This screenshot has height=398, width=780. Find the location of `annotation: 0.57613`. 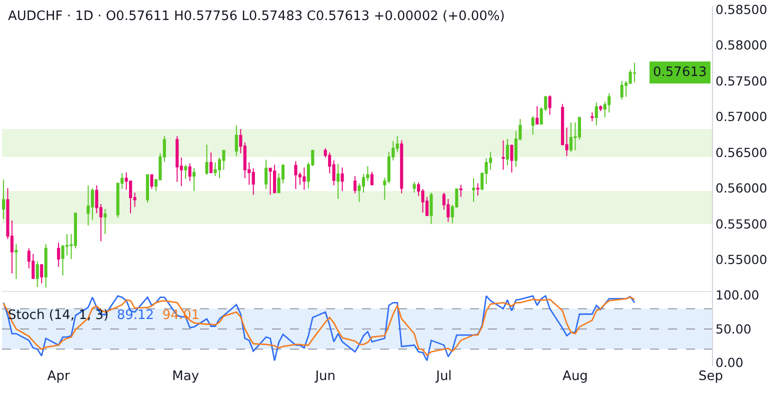

annotation: 0.57613 is located at coordinates (680, 72).